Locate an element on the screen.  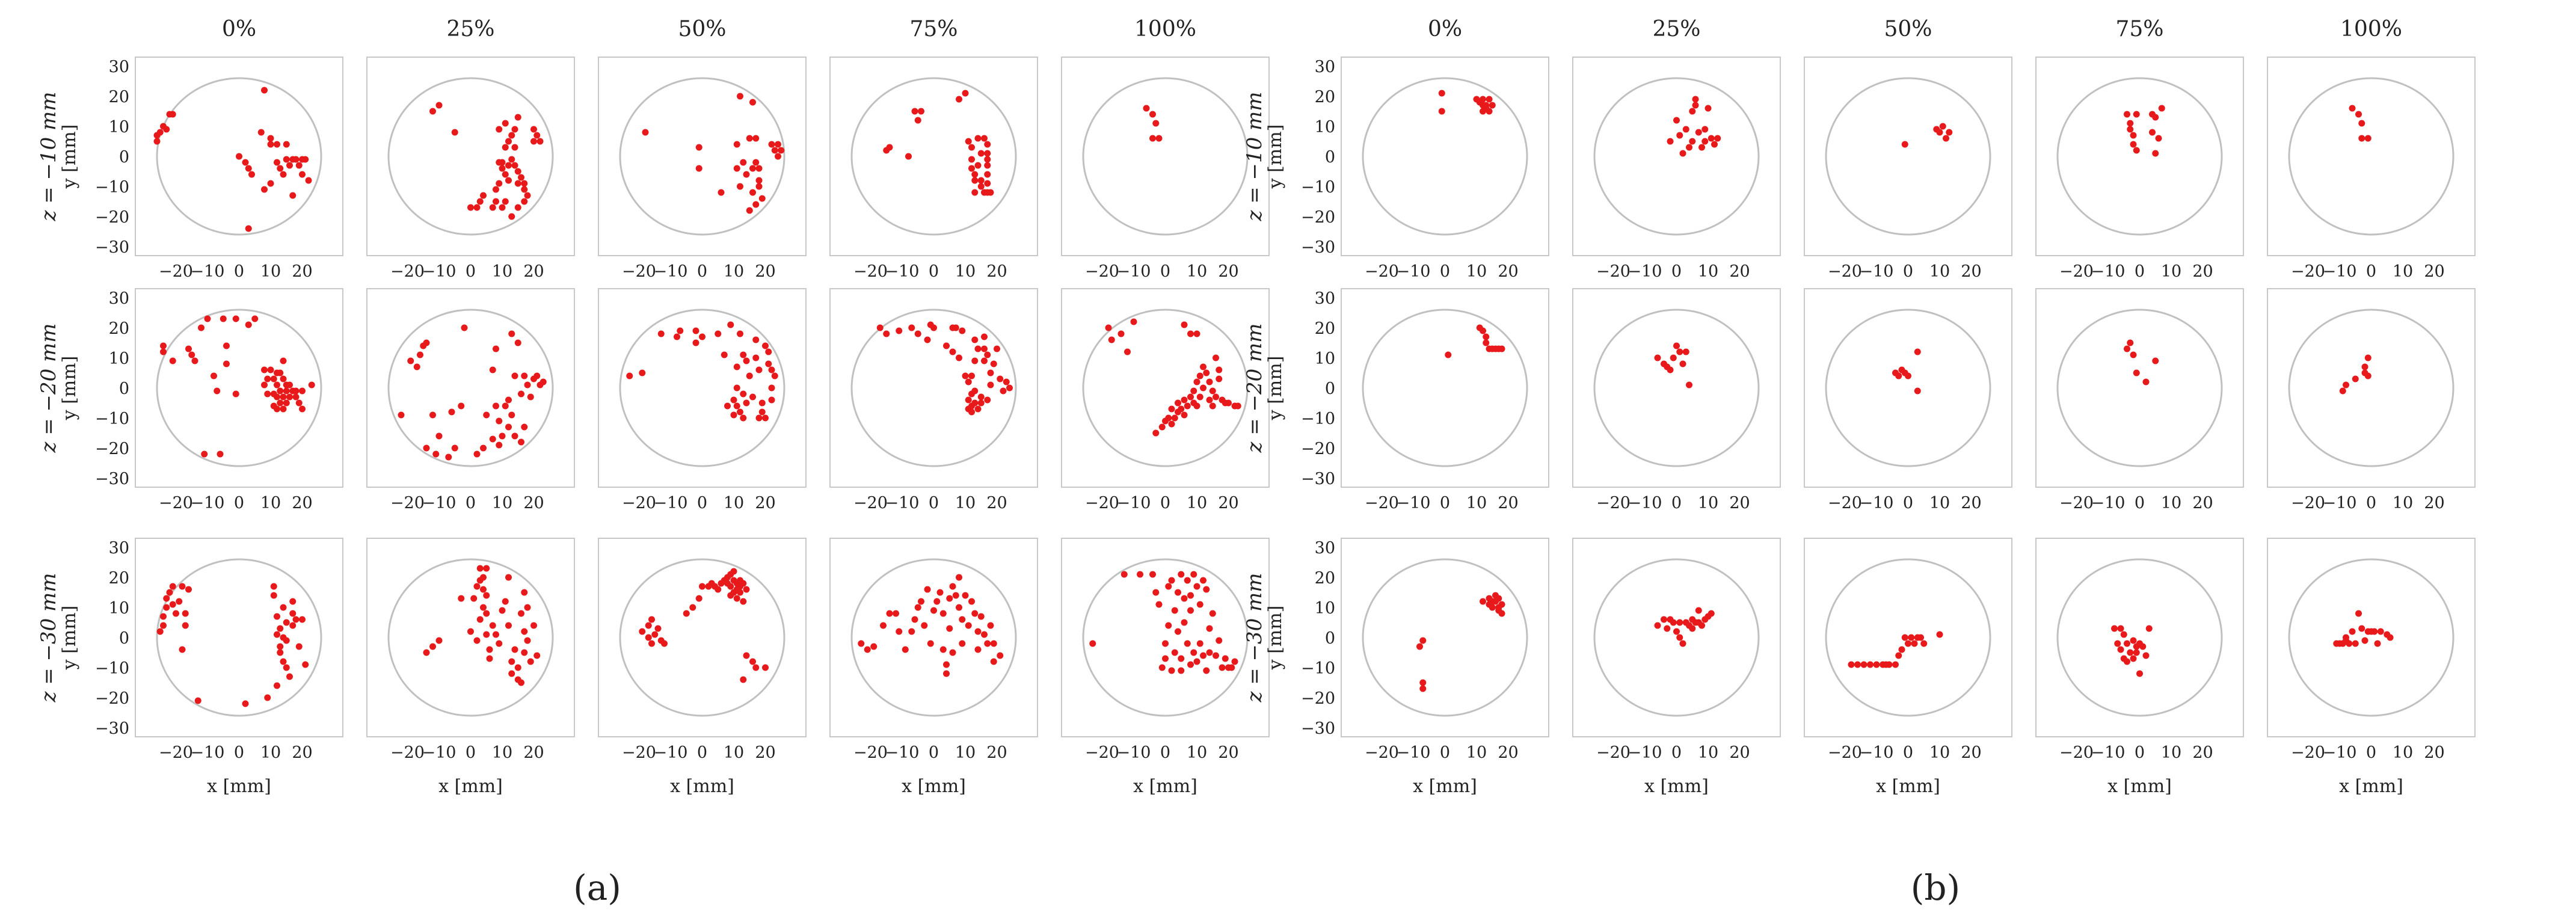
y-tick-label: 30 is located at coordinates (119, 67).